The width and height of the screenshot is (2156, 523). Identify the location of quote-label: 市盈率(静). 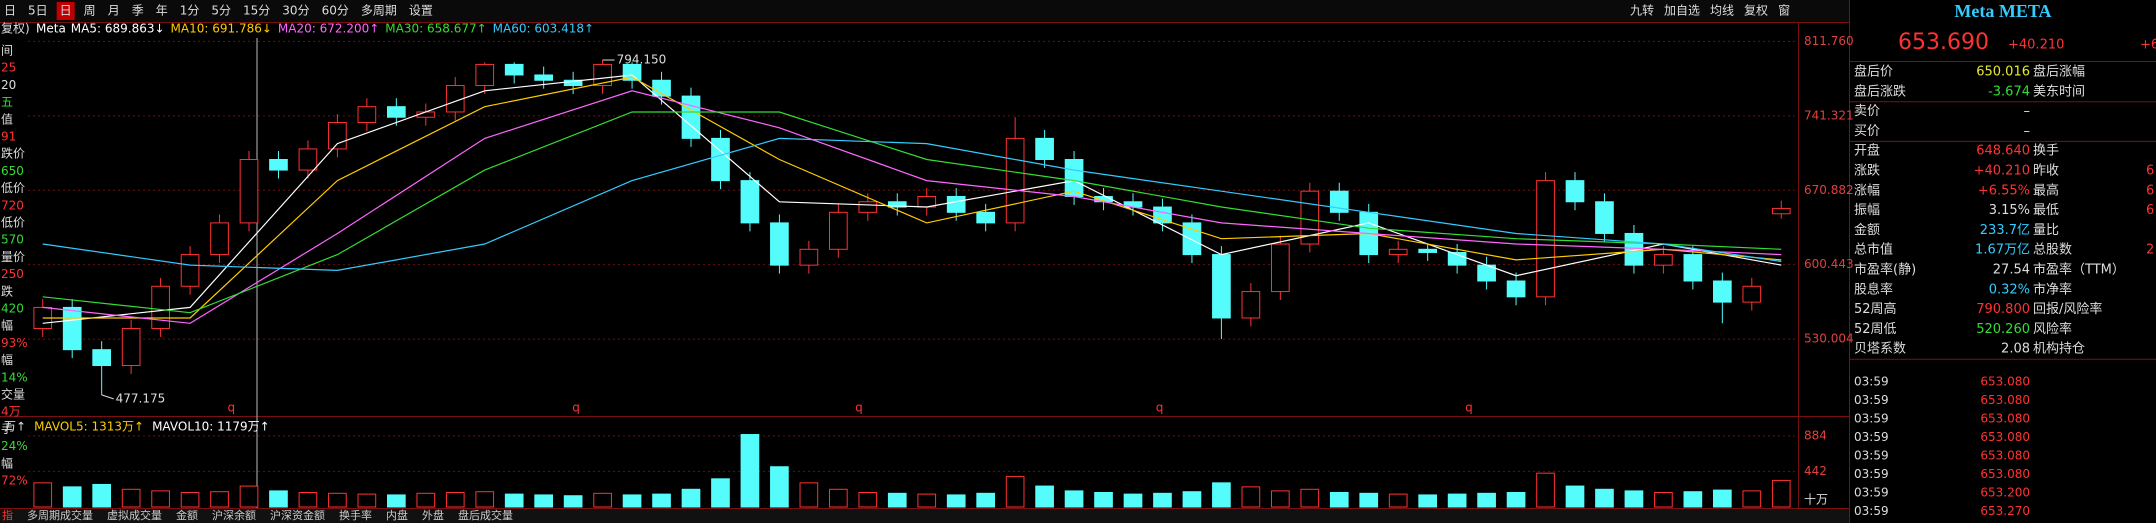
(1885, 270).